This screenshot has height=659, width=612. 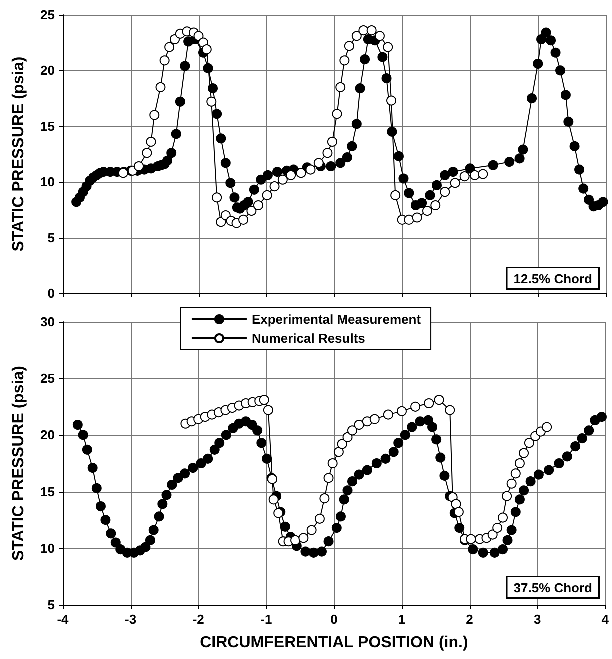 I want to click on x-tick-label: -4, so click(x=63, y=619).